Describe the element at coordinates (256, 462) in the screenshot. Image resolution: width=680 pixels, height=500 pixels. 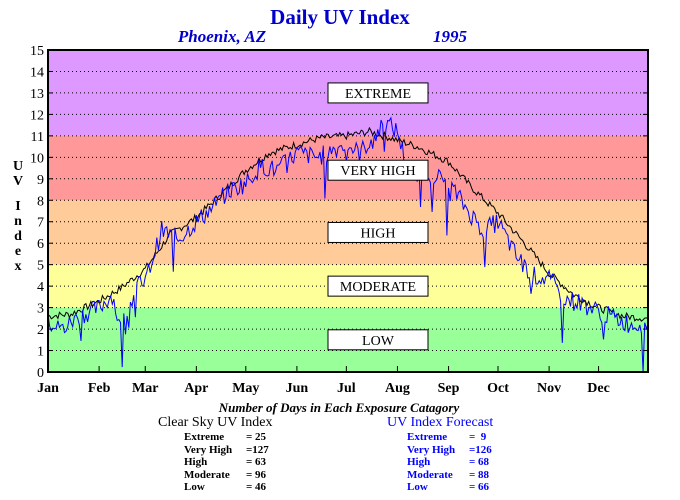
I see `clear_sky-row-value: = 63` at that location.